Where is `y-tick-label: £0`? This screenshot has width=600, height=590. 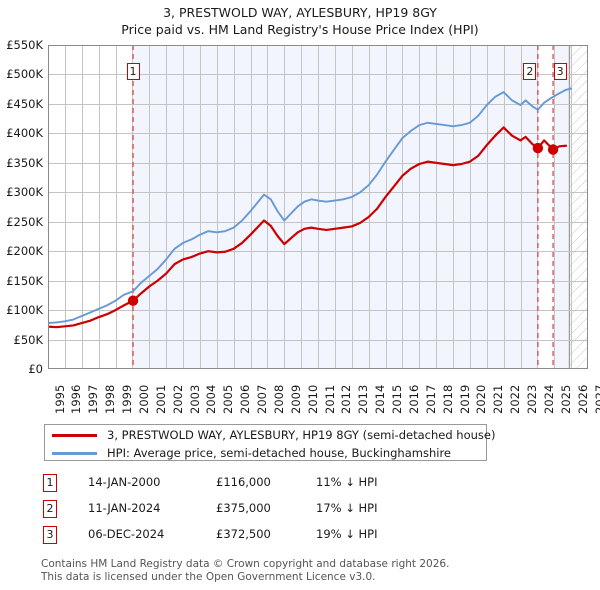
y-tick-label: £0 is located at coordinates (35, 369).